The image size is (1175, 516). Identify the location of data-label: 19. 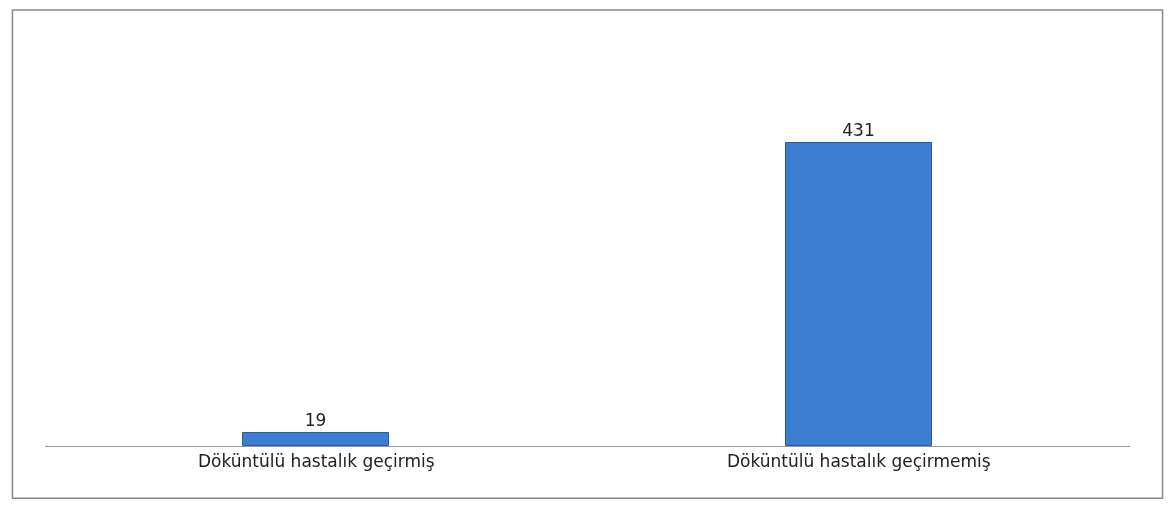
(315, 419).